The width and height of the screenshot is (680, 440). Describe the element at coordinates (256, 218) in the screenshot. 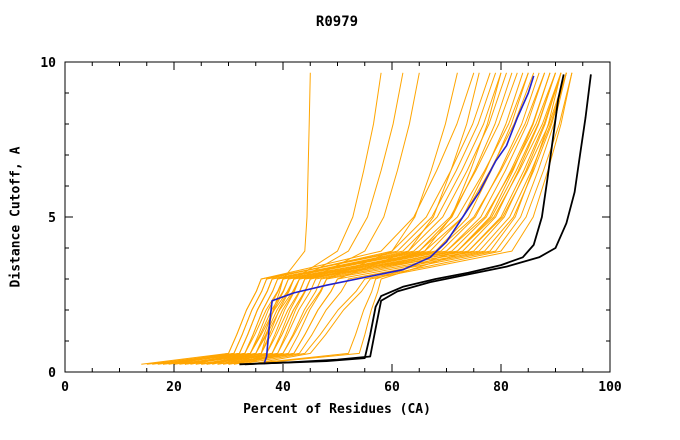

I see `model-curves` at that location.